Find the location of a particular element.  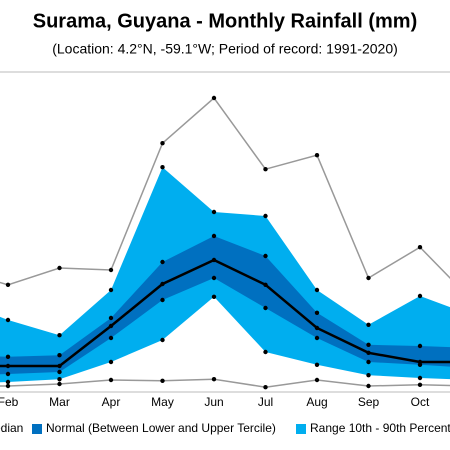

x-tick-label: Sep is located at coordinates (369, 402).